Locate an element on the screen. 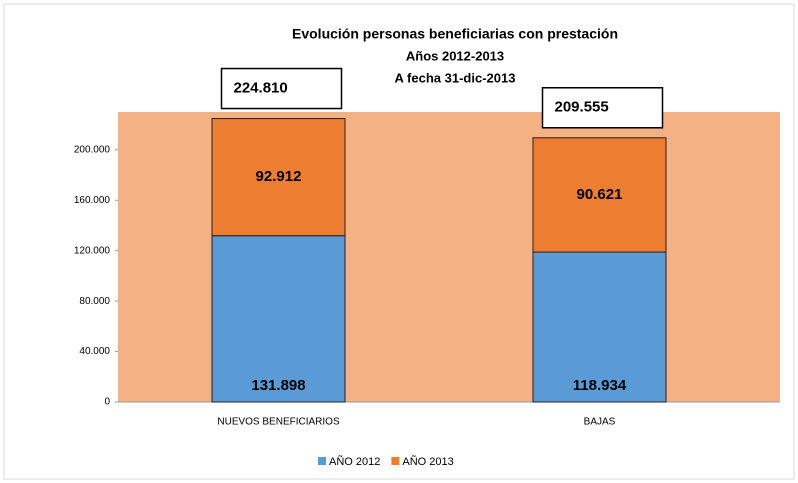 The height and width of the screenshot is (483, 798). x-tick-label: NUEVOS BENEFICIARIOS is located at coordinates (278, 422).